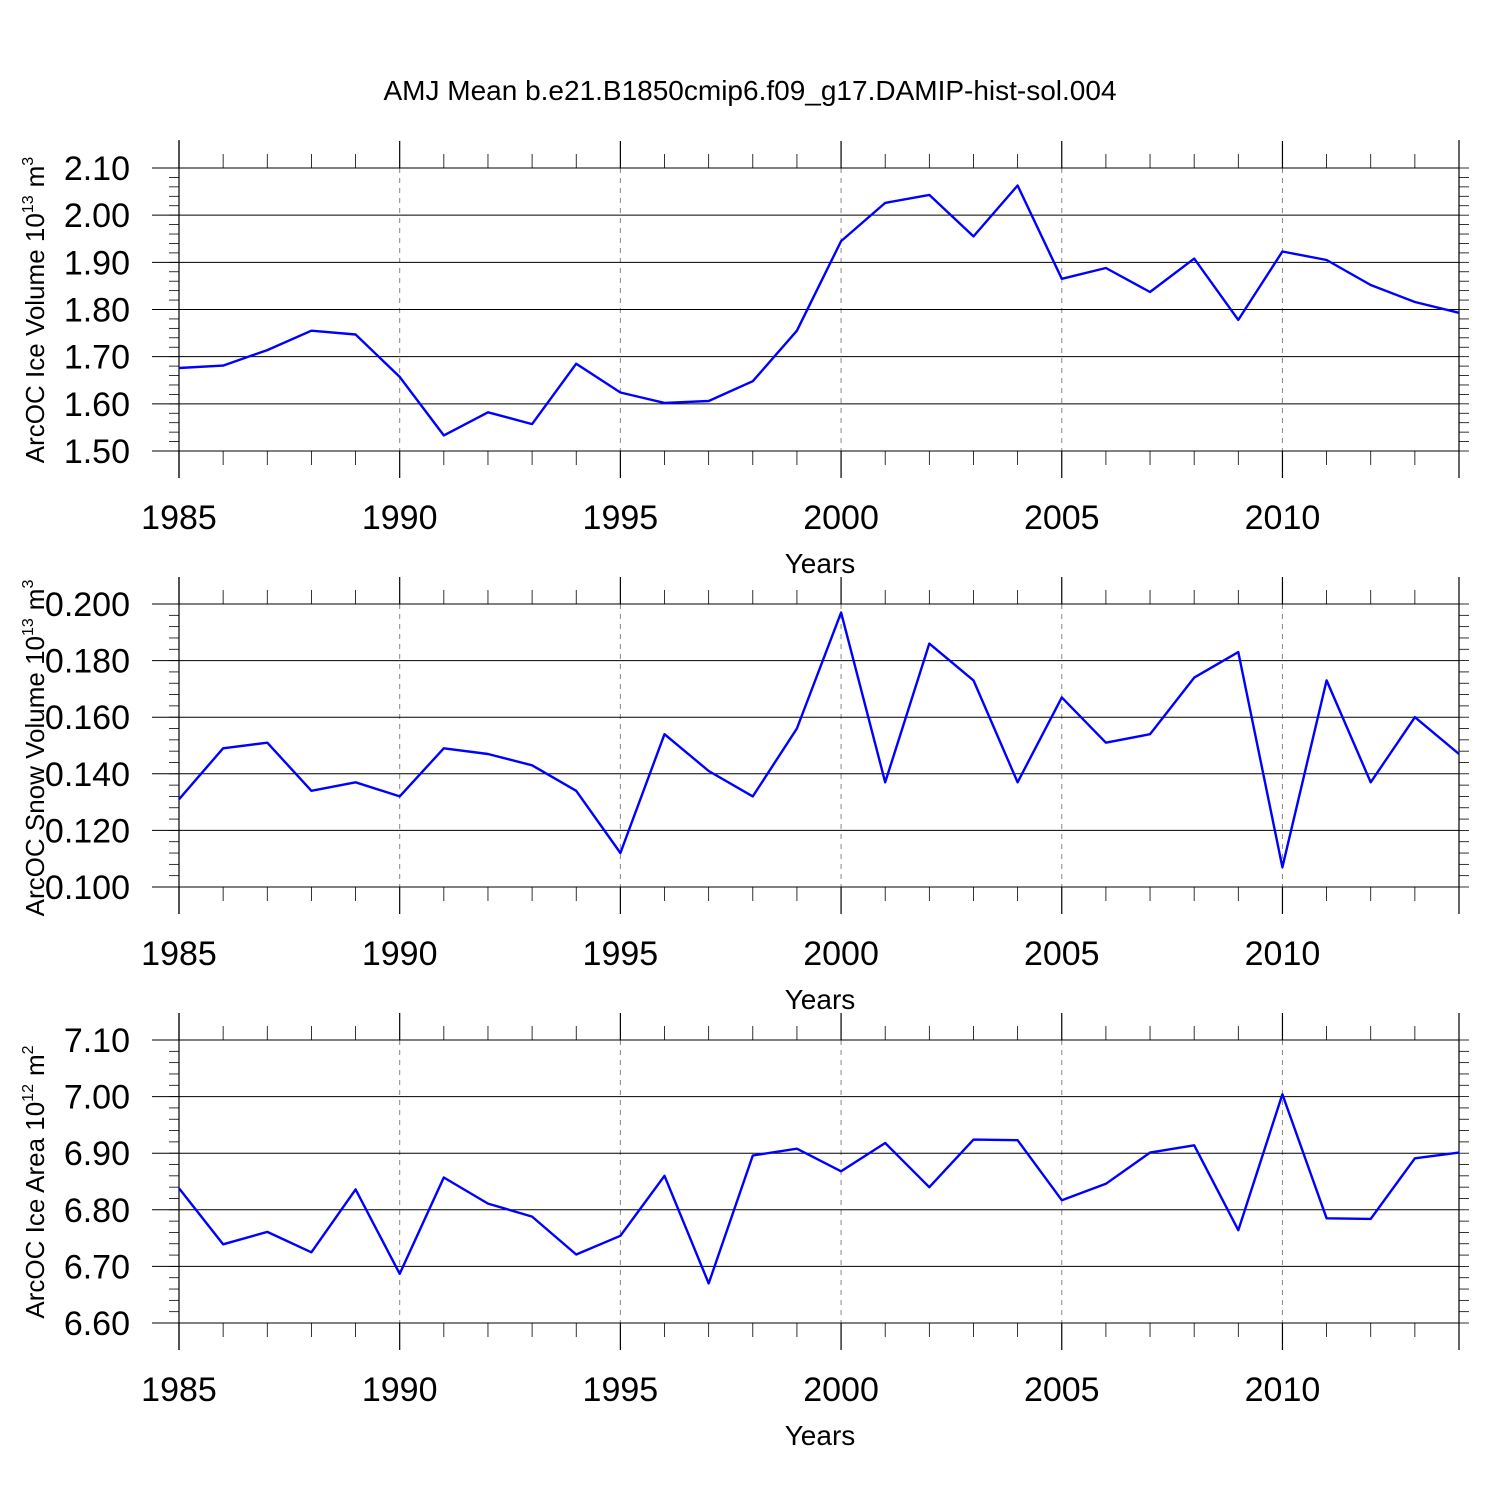 The image size is (1500, 1500). Describe the element at coordinates (87, 718) in the screenshot. I see `y-tick-label: 0.160` at that location.